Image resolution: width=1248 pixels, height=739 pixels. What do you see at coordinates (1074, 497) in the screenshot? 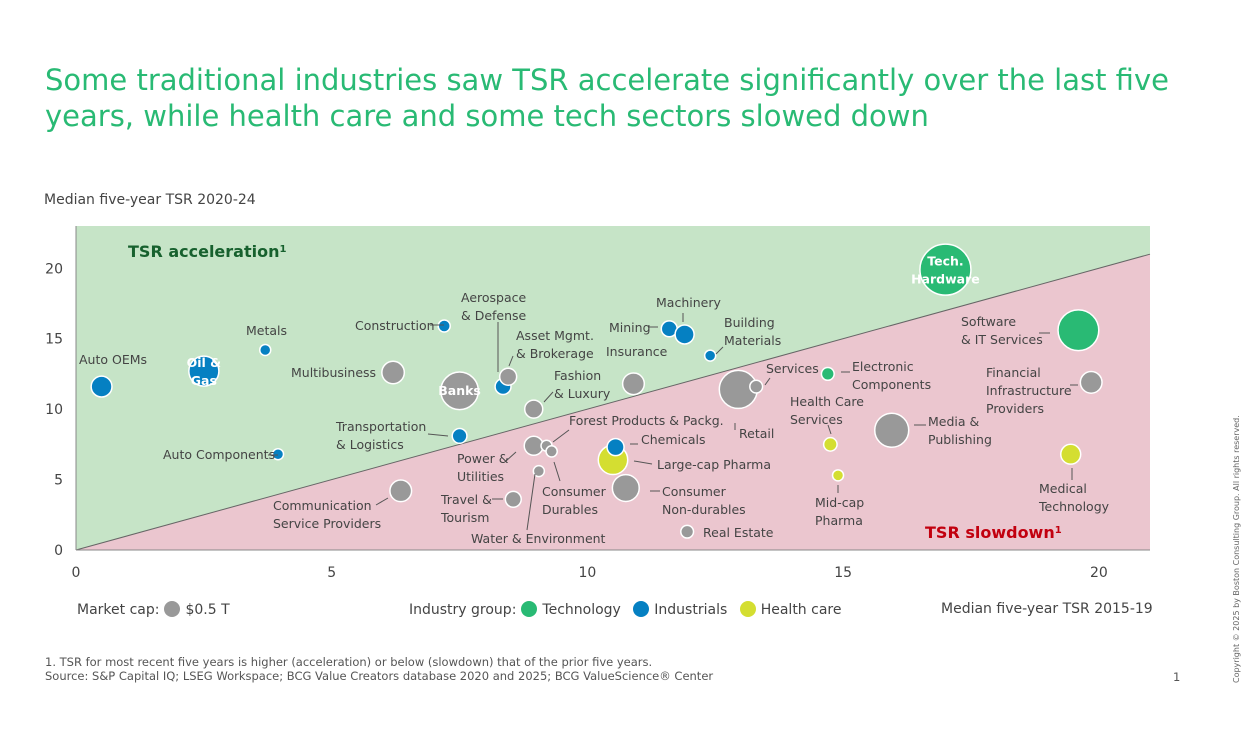
I see `data-label-medical-technology: Medical Technology` at bounding box center [1074, 497].